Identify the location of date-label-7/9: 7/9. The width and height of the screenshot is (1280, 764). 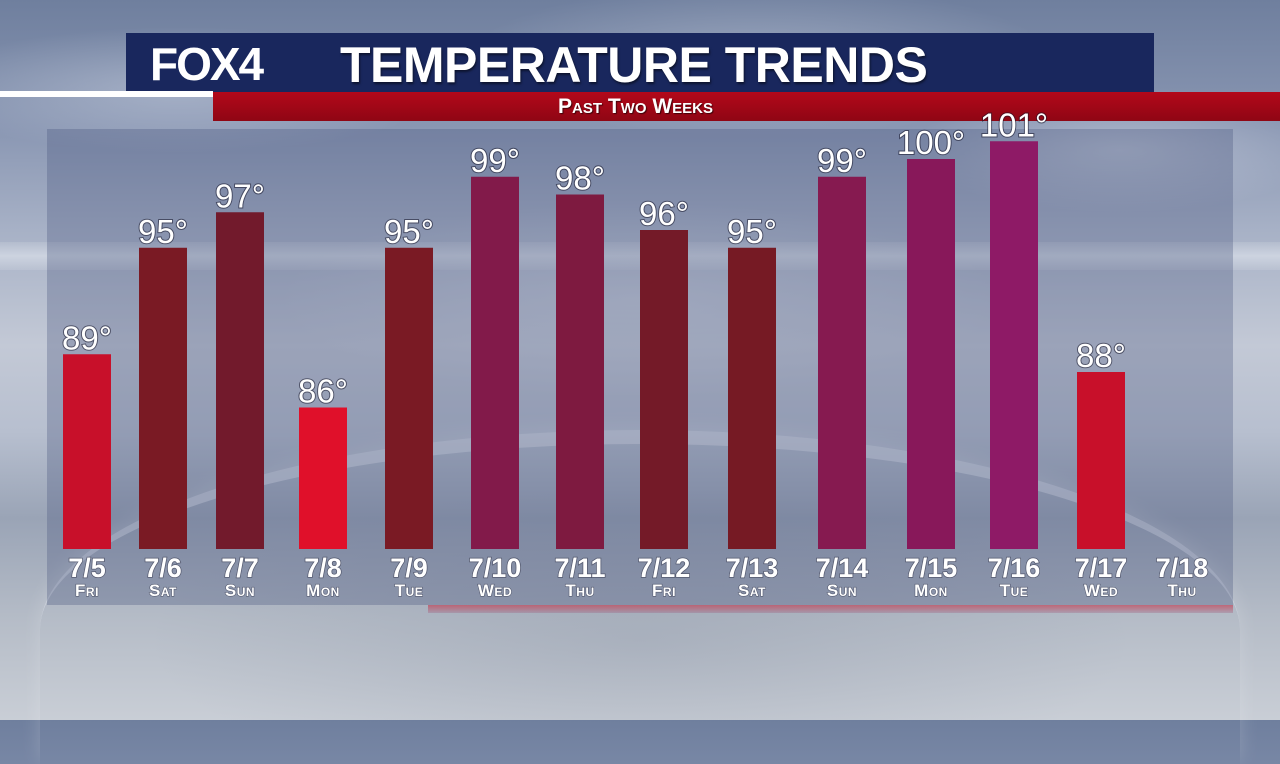
(409, 568).